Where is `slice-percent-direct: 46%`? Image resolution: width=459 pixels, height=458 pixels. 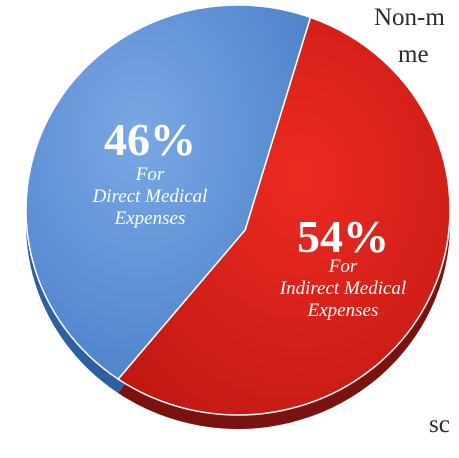 slice-percent-direct: 46% is located at coordinates (150, 139).